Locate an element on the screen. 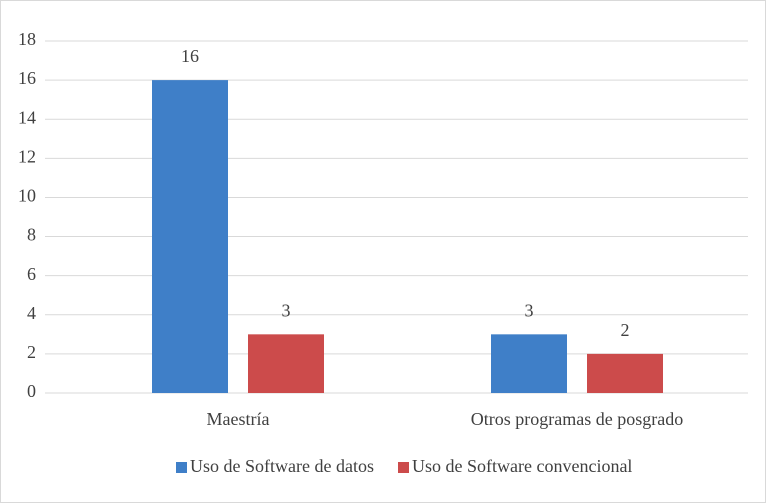  y-tick-label: 12 is located at coordinates (27, 156).